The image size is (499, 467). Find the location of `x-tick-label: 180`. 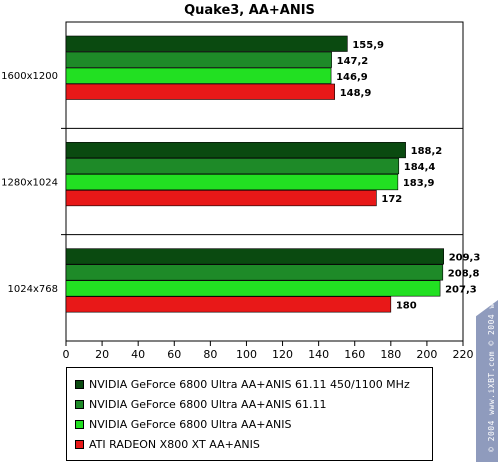

x-tick-label: 180 is located at coordinates (390, 354).